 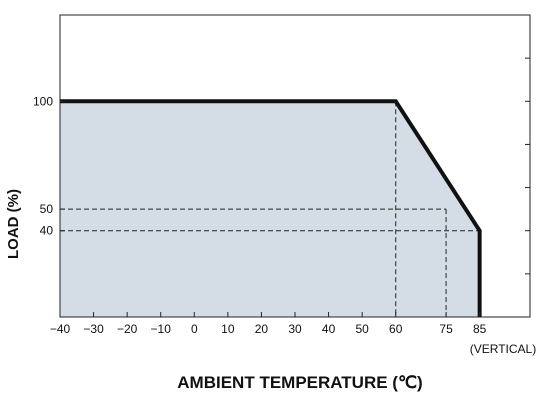 What do you see at coordinates (47, 231) in the screenshot?
I see `y-tick-label: 40` at bounding box center [47, 231].